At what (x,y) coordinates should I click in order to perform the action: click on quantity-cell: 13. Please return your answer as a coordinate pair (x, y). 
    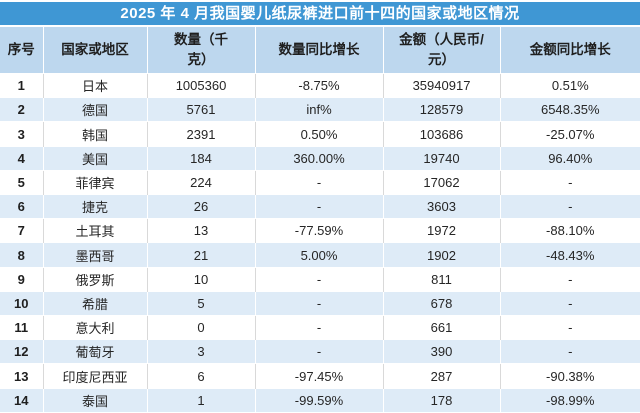
    Looking at the image, I should click on (201, 230).